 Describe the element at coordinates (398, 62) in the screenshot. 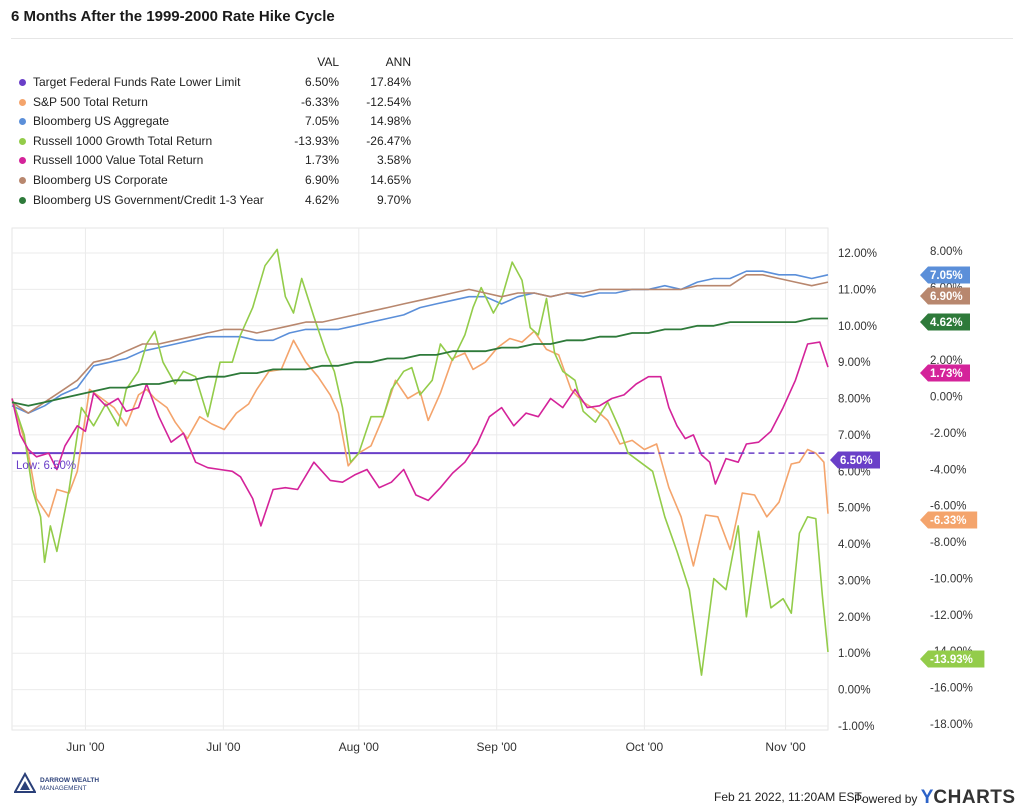

I see `legend-col-ann: ANN` at that location.